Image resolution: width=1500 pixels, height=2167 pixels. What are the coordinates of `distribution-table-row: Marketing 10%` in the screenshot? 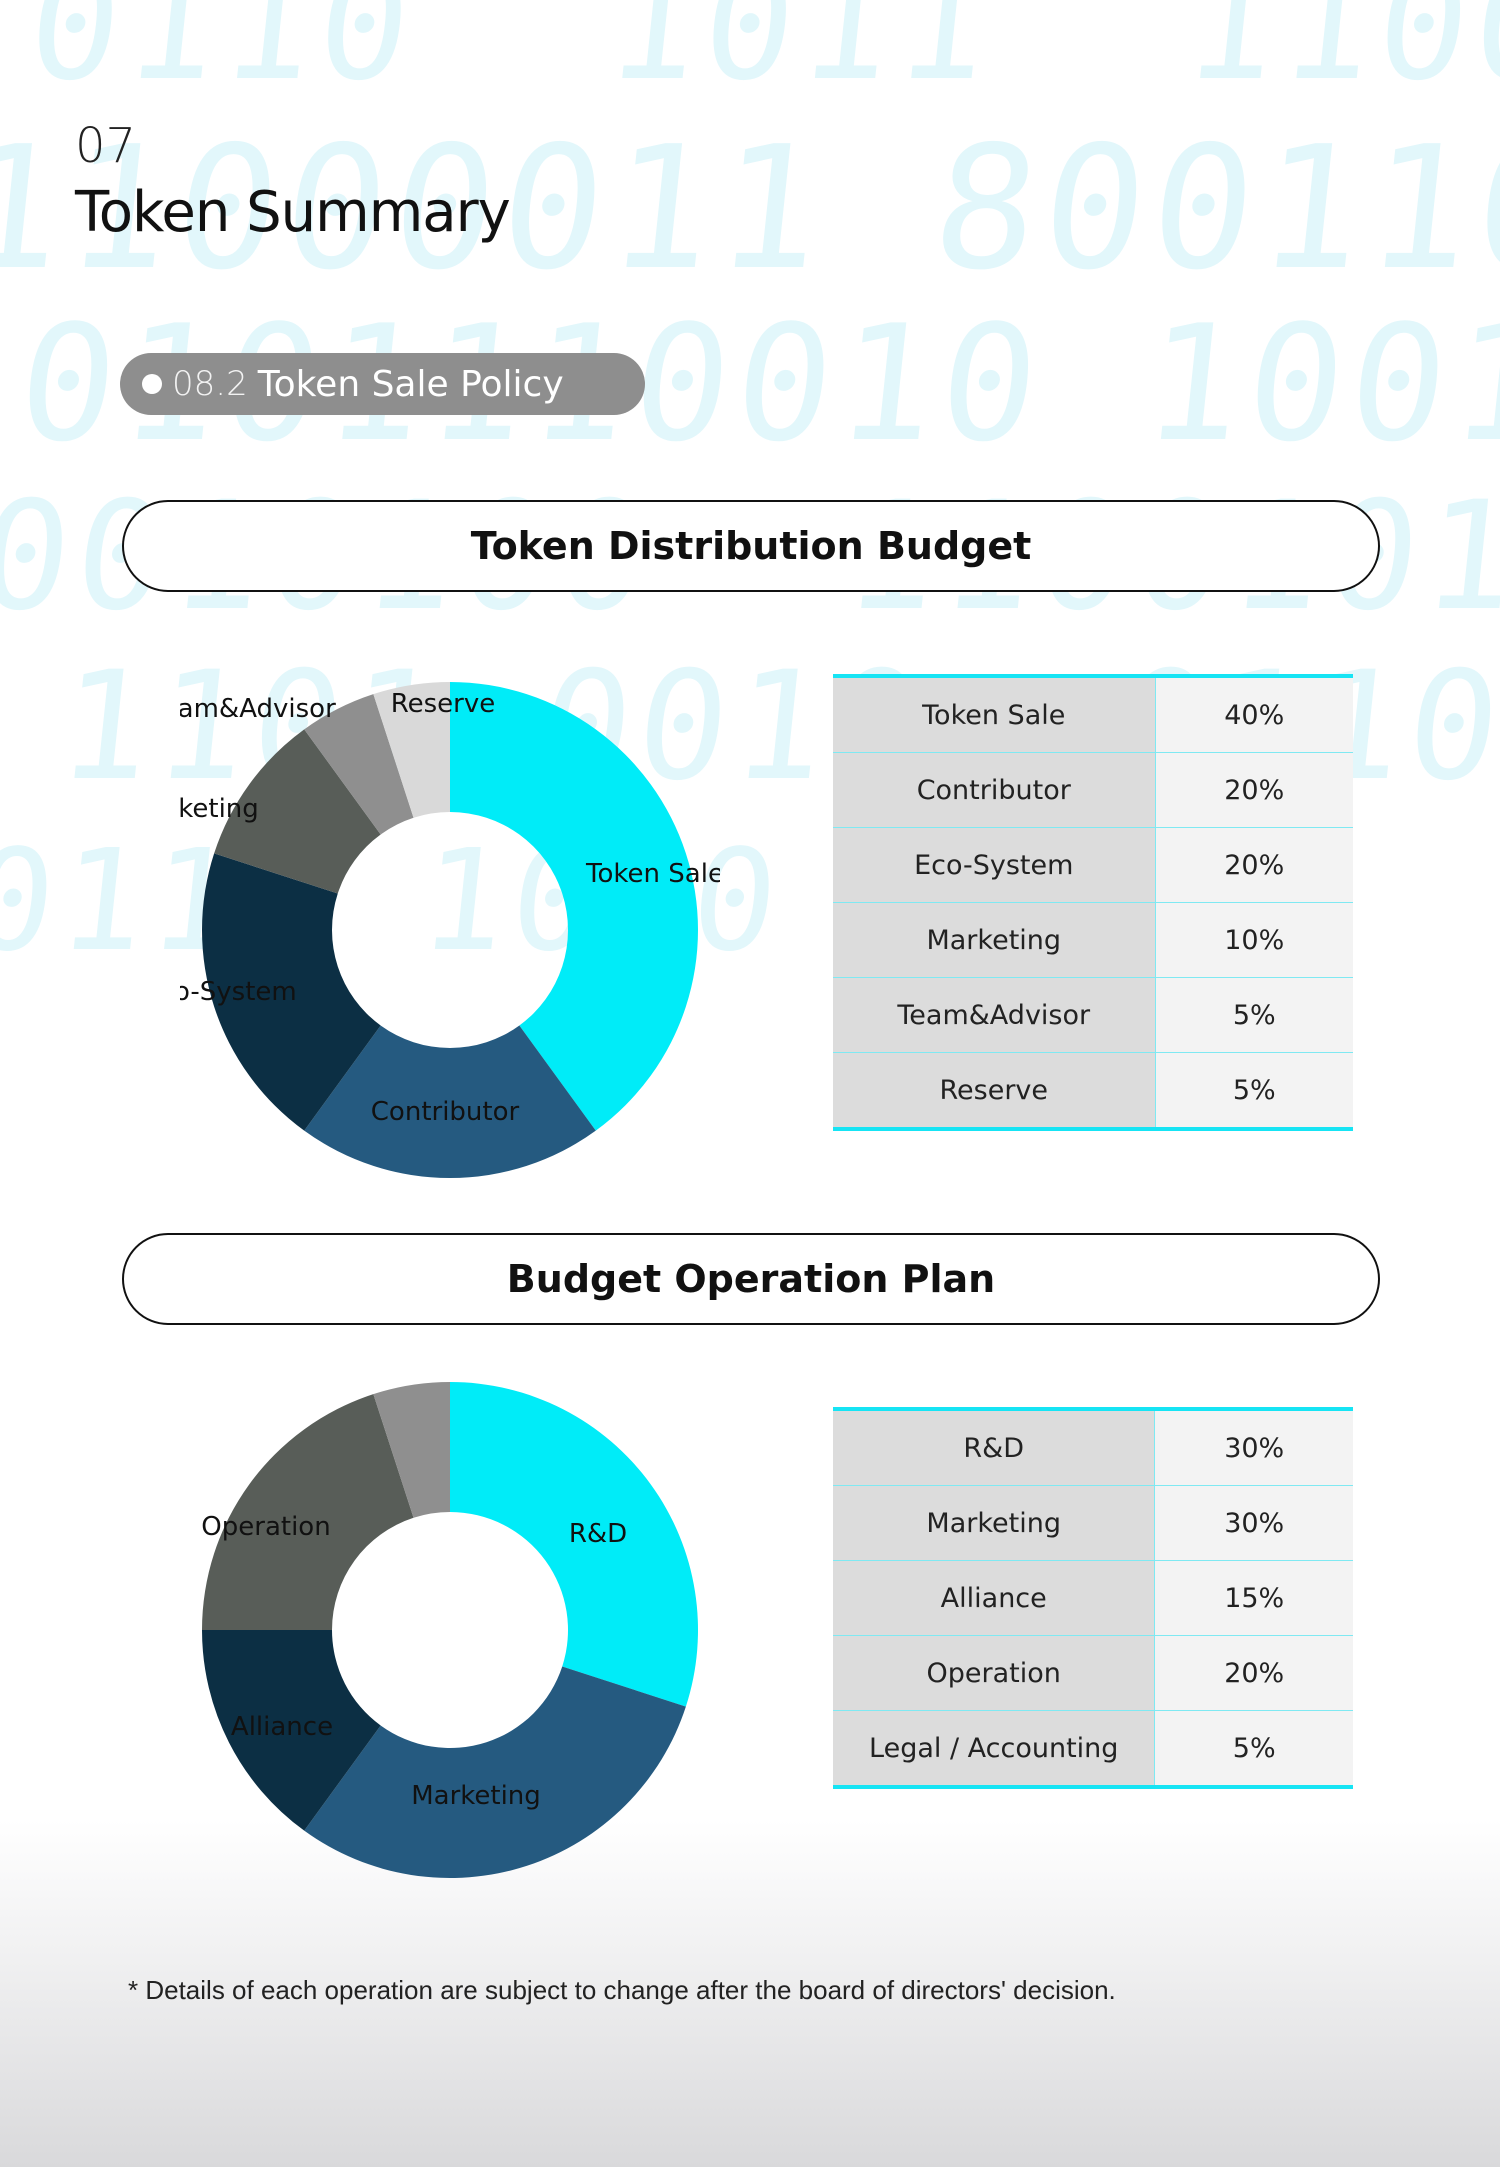 It's located at (1093, 940).